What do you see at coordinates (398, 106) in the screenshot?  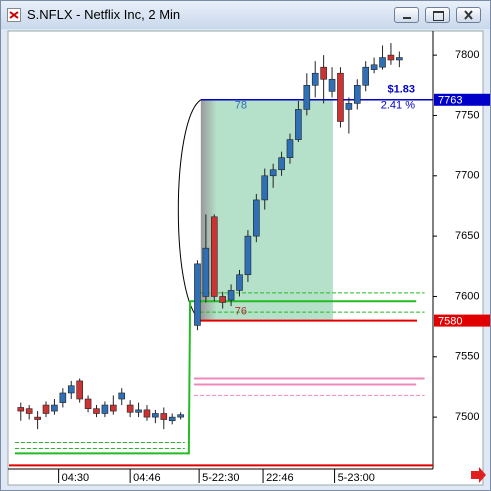 I see `change-pct-label: 2.41 %` at bounding box center [398, 106].